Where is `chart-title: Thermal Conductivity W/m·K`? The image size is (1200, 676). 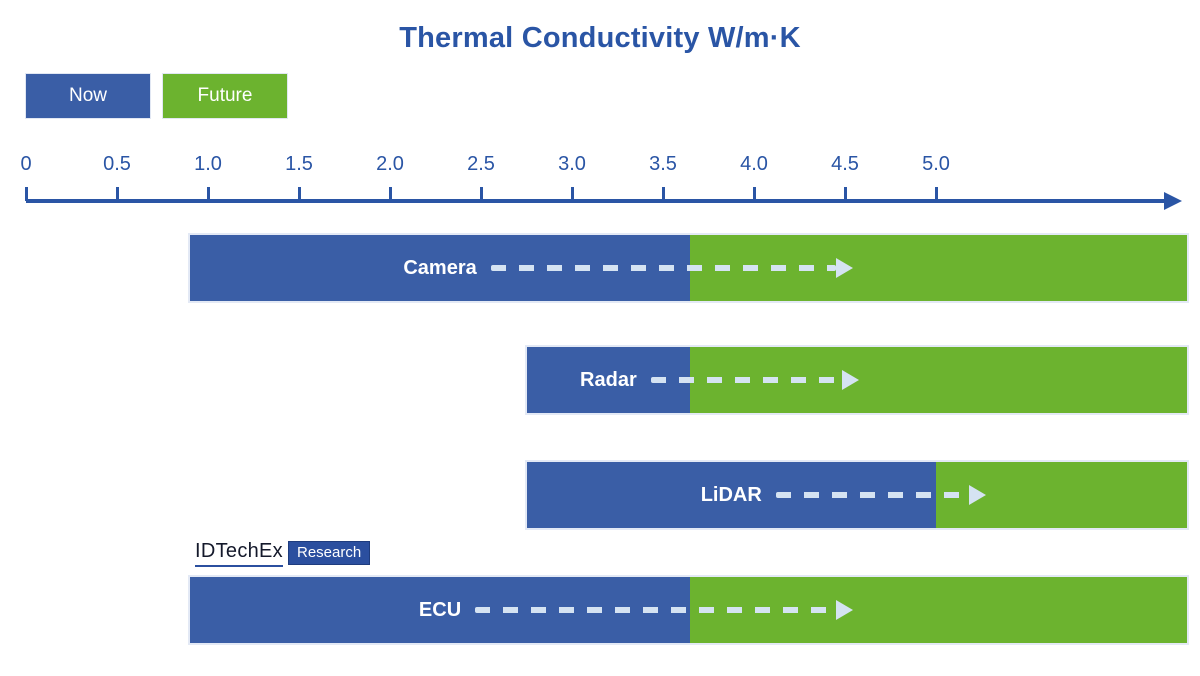 chart-title: Thermal Conductivity W/m·K is located at coordinates (600, 38).